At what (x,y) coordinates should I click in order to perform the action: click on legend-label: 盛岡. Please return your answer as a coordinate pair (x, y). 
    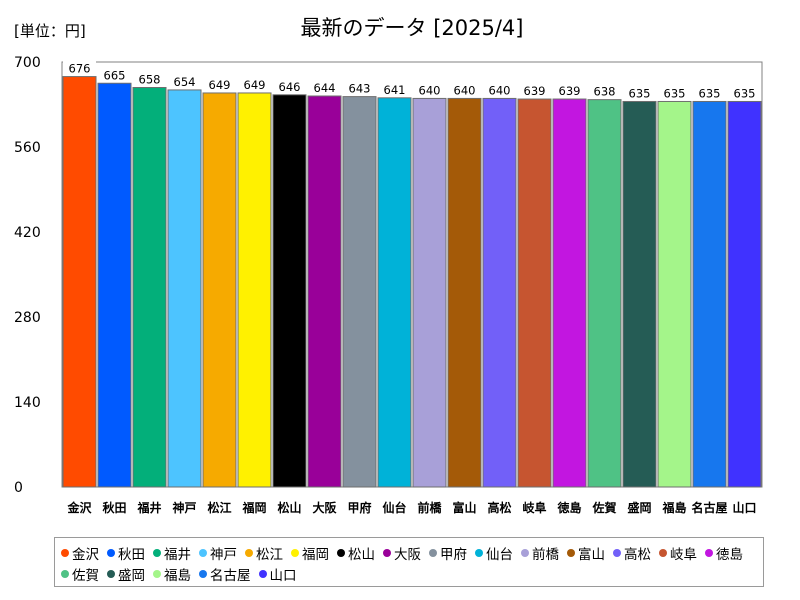
    Looking at the image, I should click on (131, 575).